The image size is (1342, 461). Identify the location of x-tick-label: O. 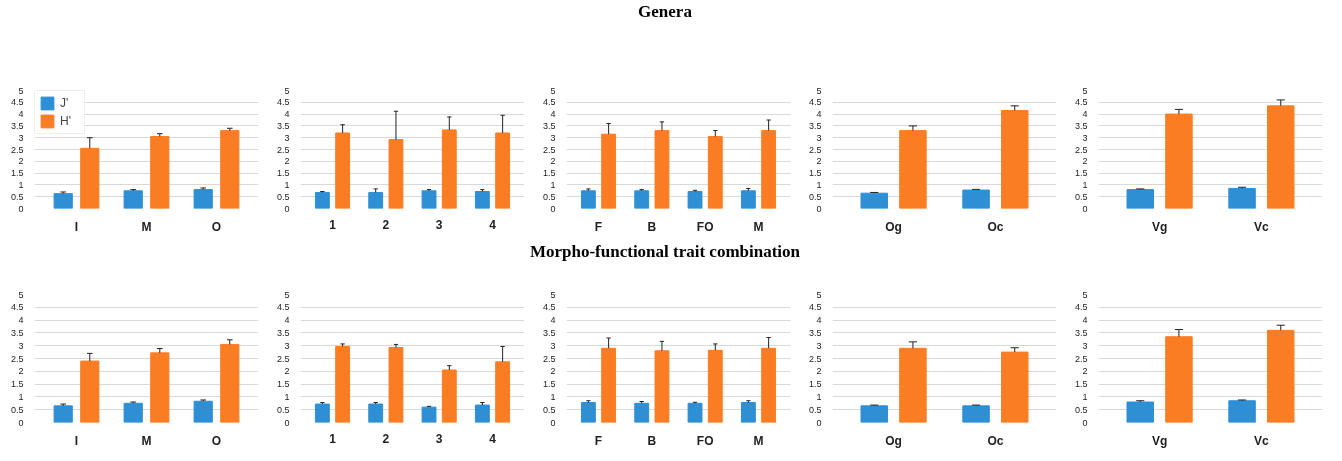
(216, 226).